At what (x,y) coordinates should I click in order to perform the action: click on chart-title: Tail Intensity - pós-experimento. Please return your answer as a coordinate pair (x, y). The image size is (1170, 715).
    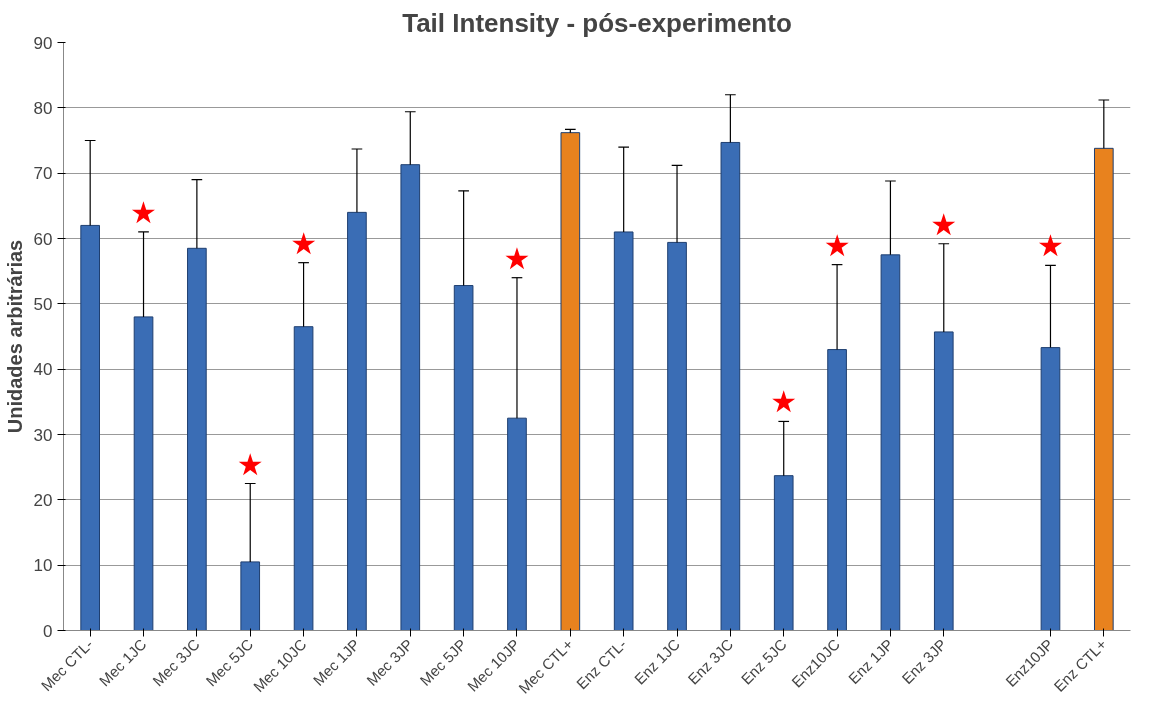
    Looking at the image, I should click on (597, 22).